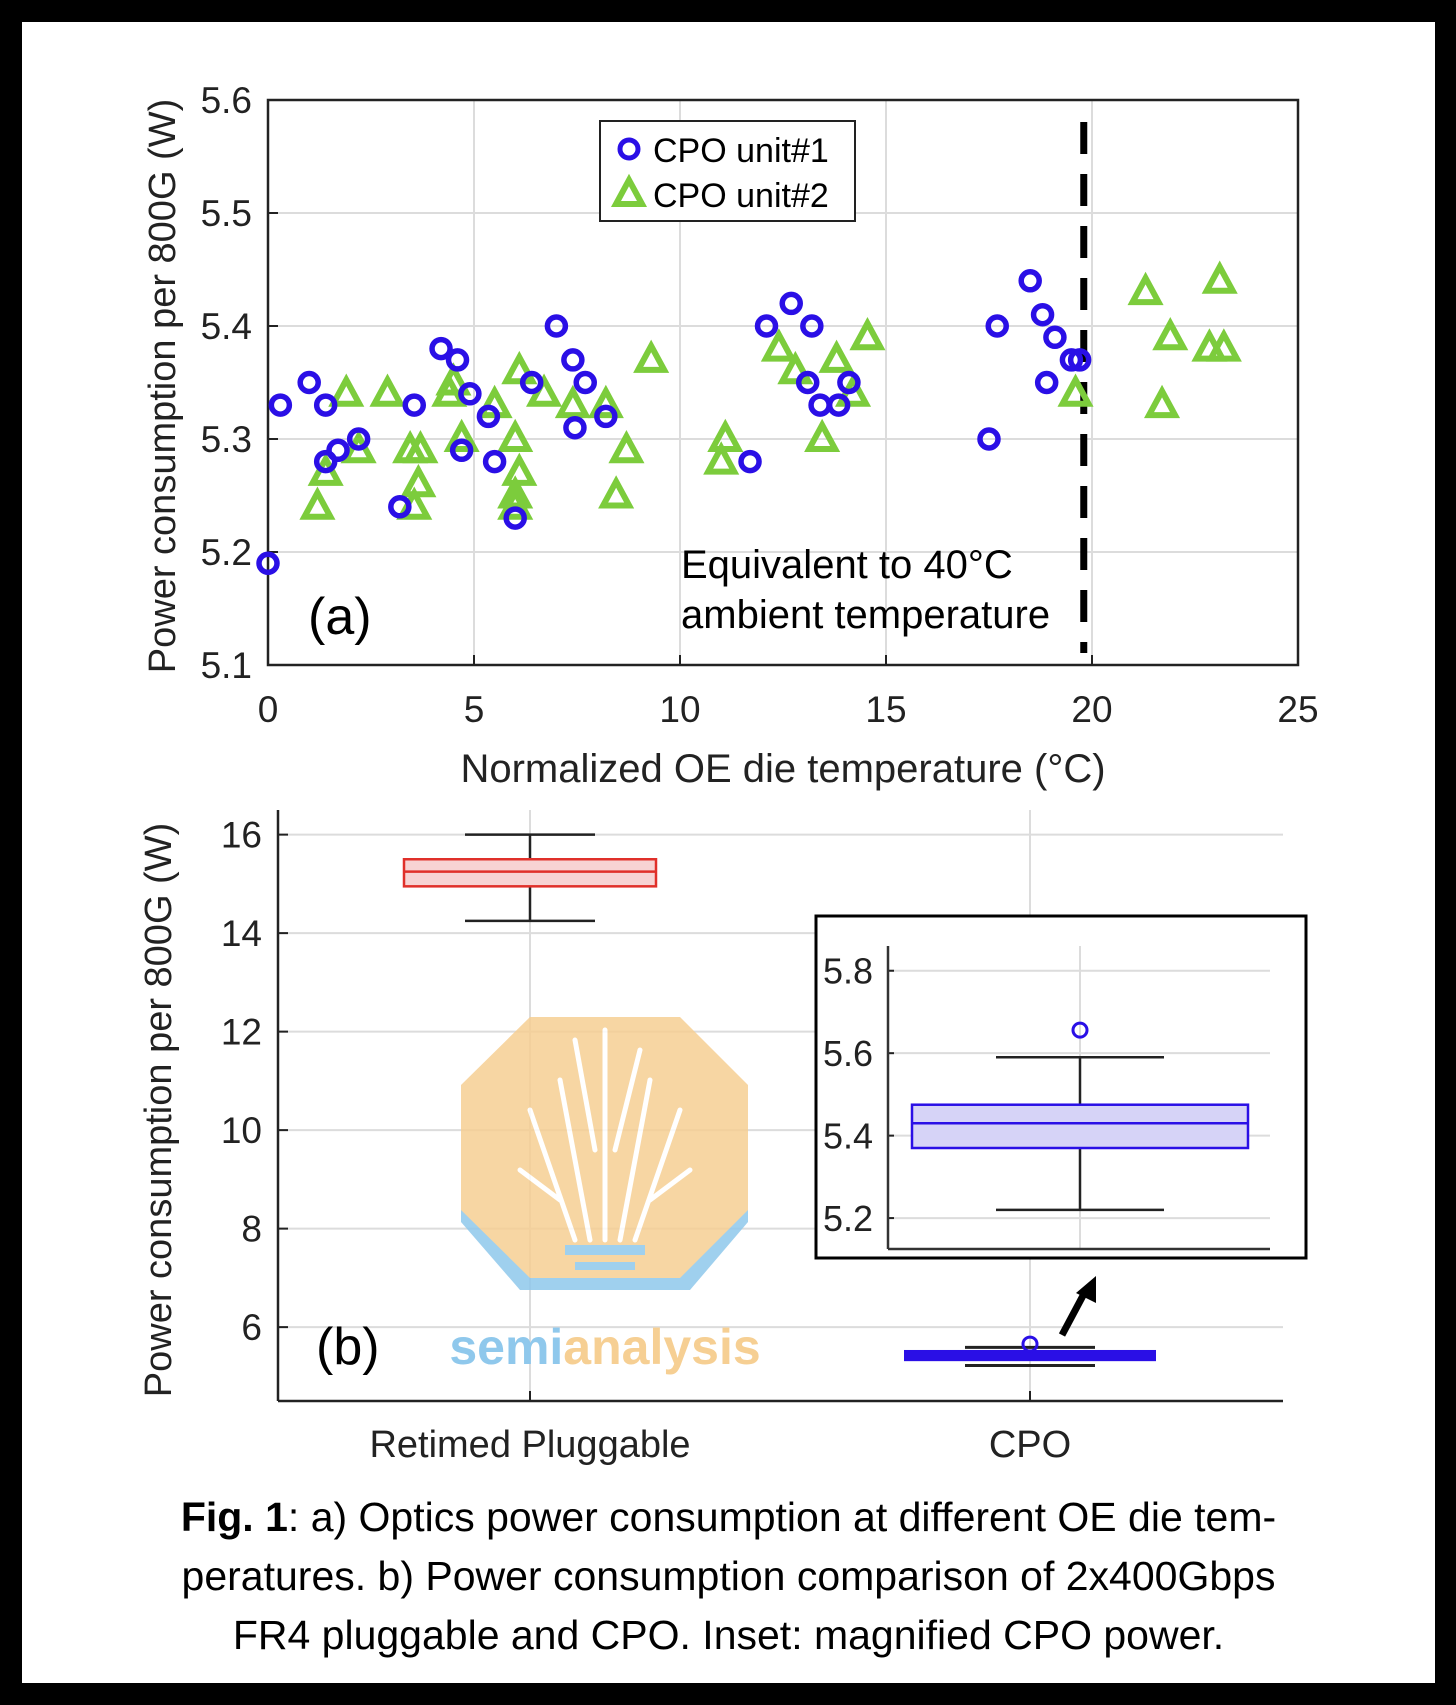 This screenshot has width=1456, height=1705. What do you see at coordinates (241, 835) in the screenshot?
I see `y-tick-label: 16` at bounding box center [241, 835].